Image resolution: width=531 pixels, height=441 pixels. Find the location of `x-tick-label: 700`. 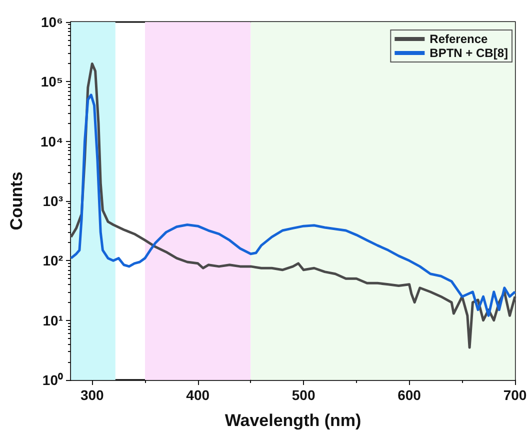

x-tick-label: 700 is located at coordinates (515, 395).